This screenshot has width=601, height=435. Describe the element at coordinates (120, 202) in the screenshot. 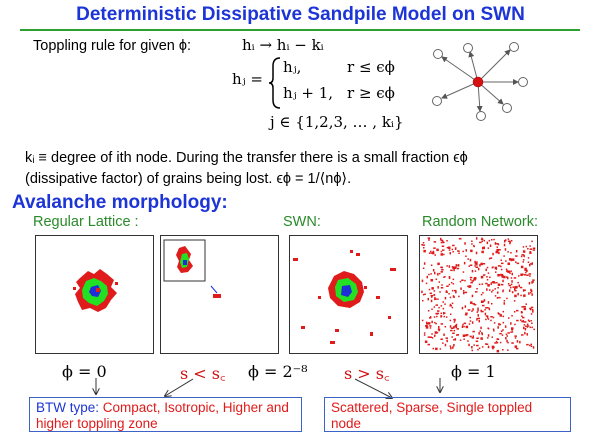

I see `section-title: Avalanche morphology:` at that location.